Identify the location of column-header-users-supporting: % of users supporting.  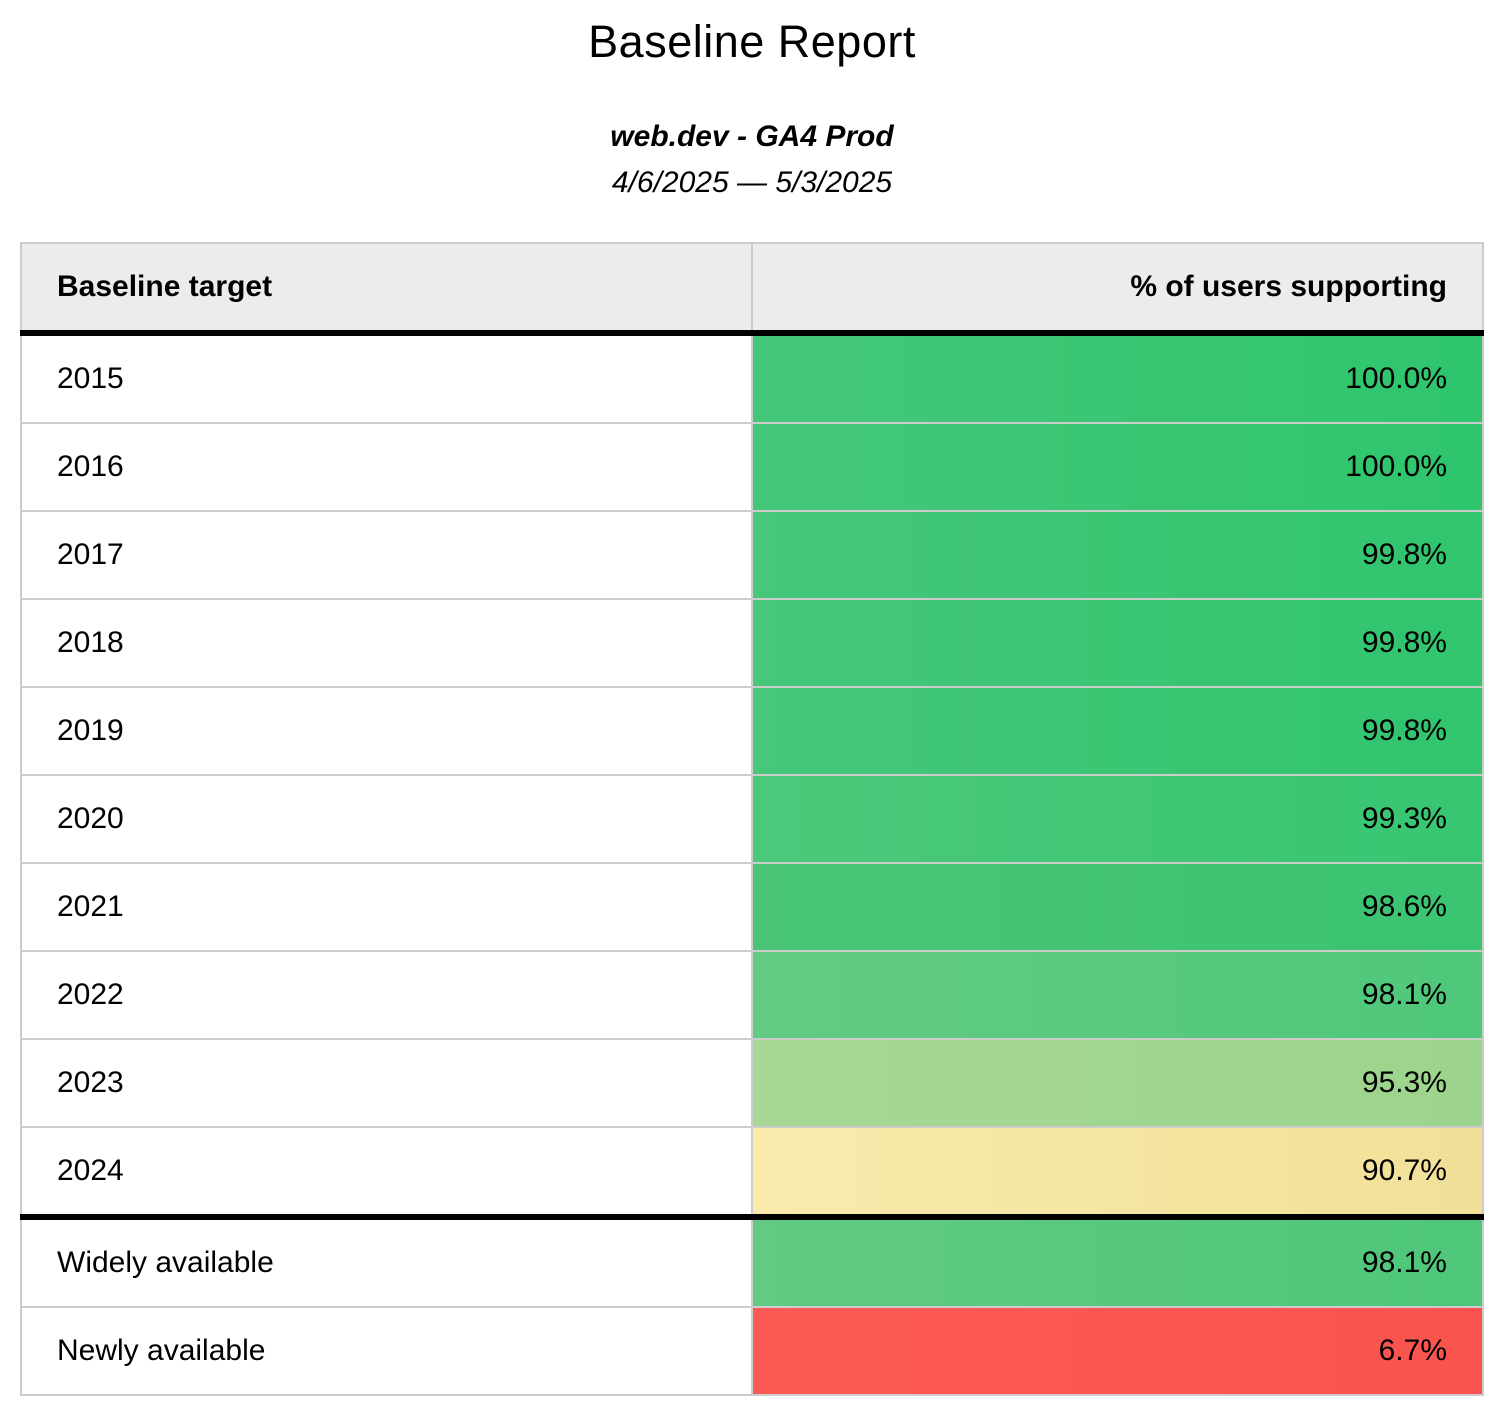
(1117, 289).